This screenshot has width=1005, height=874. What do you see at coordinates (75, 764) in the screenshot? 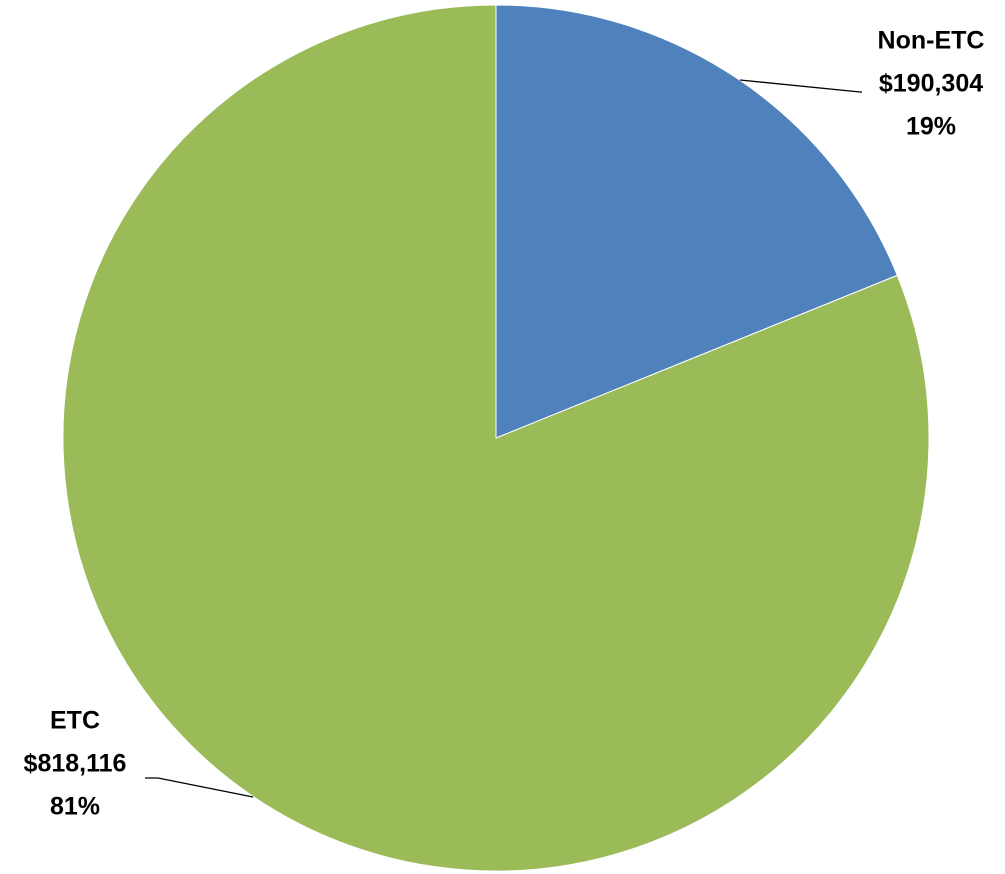
I see `value-label: $818,116` at bounding box center [75, 764].